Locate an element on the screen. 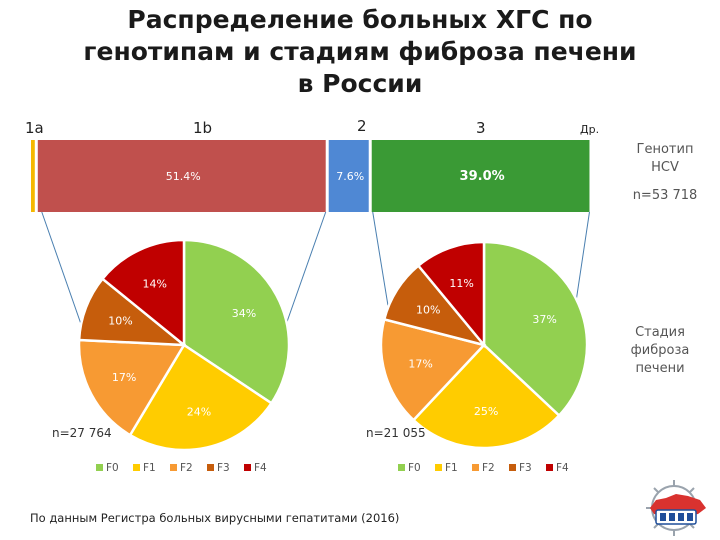 This screenshot has width=720, height=540. genotype-label-1a: 1a is located at coordinates (34, 128).